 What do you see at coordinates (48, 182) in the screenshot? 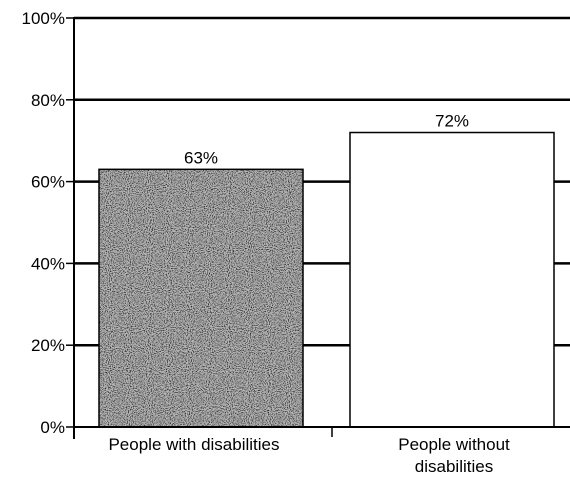
I see `y-tick-label: 60%` at bounding box center [48, 182].